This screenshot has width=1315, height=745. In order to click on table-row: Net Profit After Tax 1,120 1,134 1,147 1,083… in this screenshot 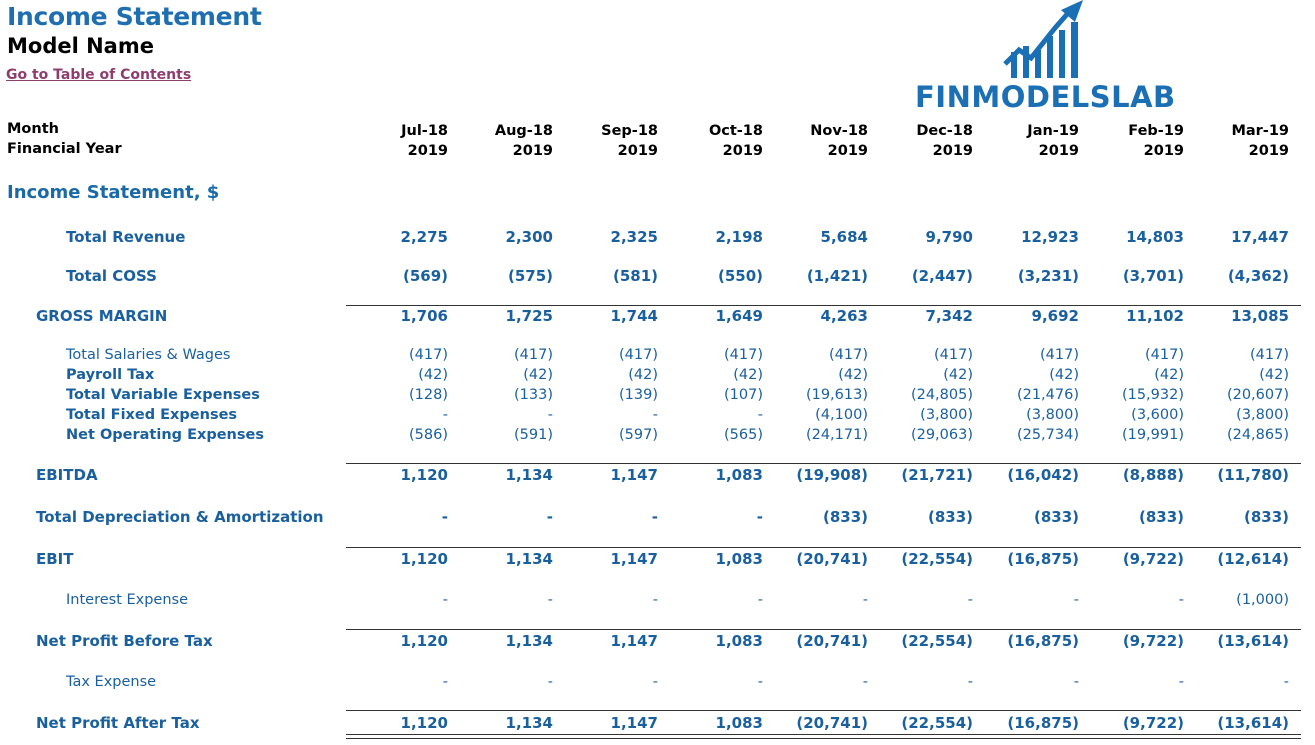, I will do `click(657, 723)`.